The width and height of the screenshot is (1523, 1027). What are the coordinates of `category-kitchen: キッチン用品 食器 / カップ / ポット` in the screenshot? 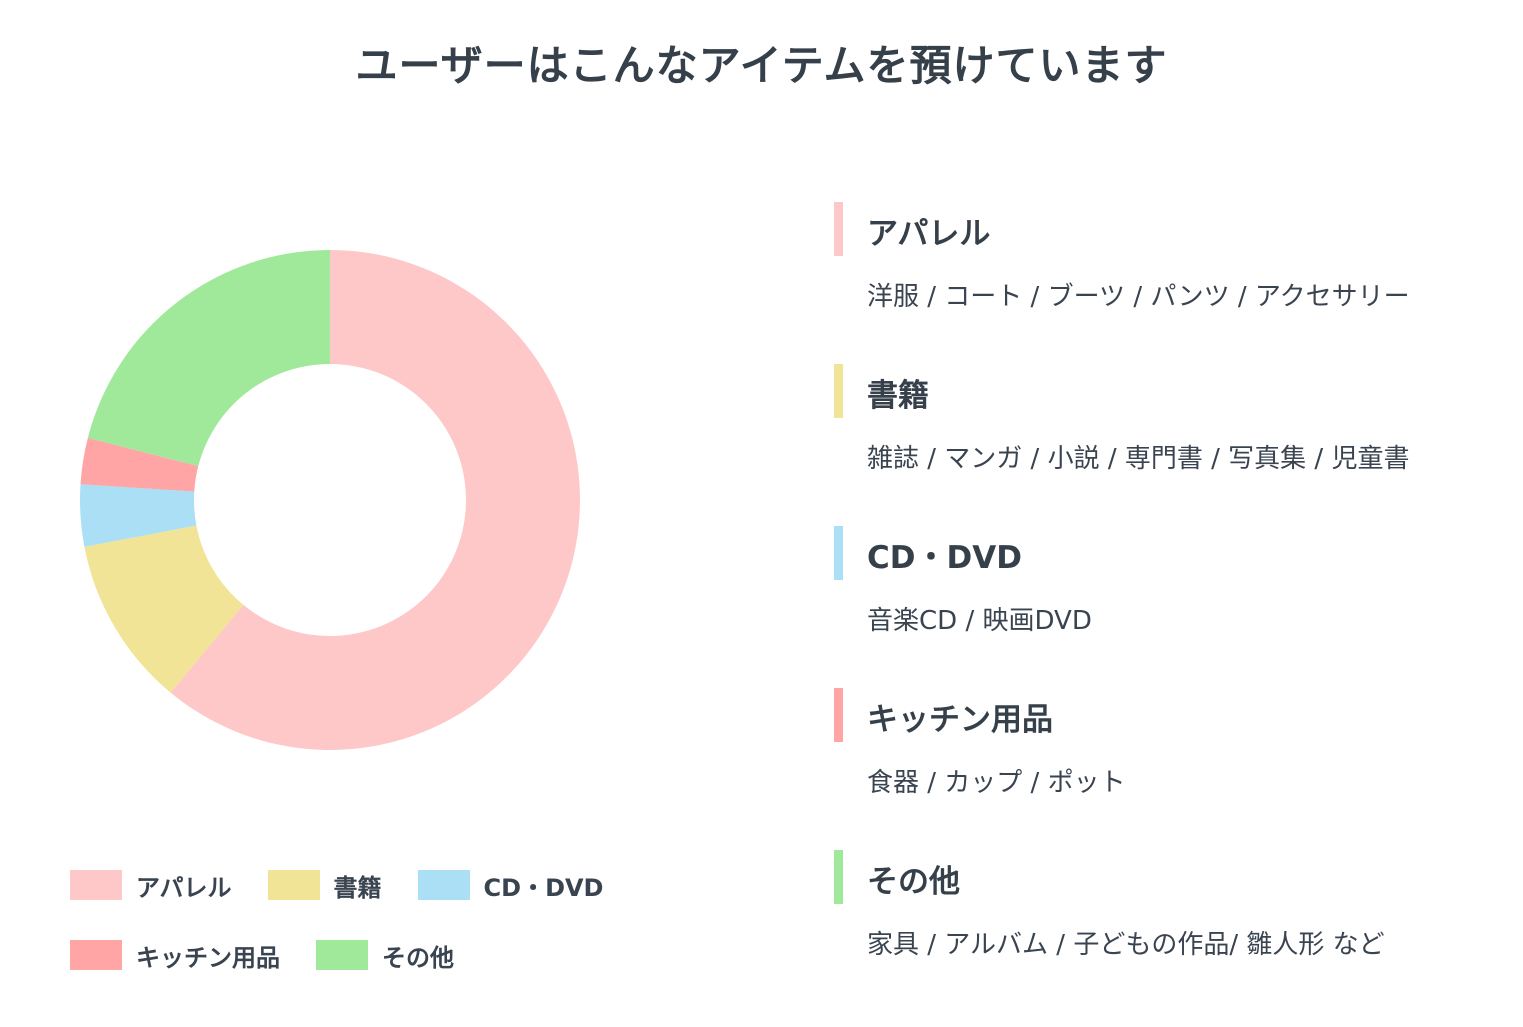 It's located at (1164, 769).